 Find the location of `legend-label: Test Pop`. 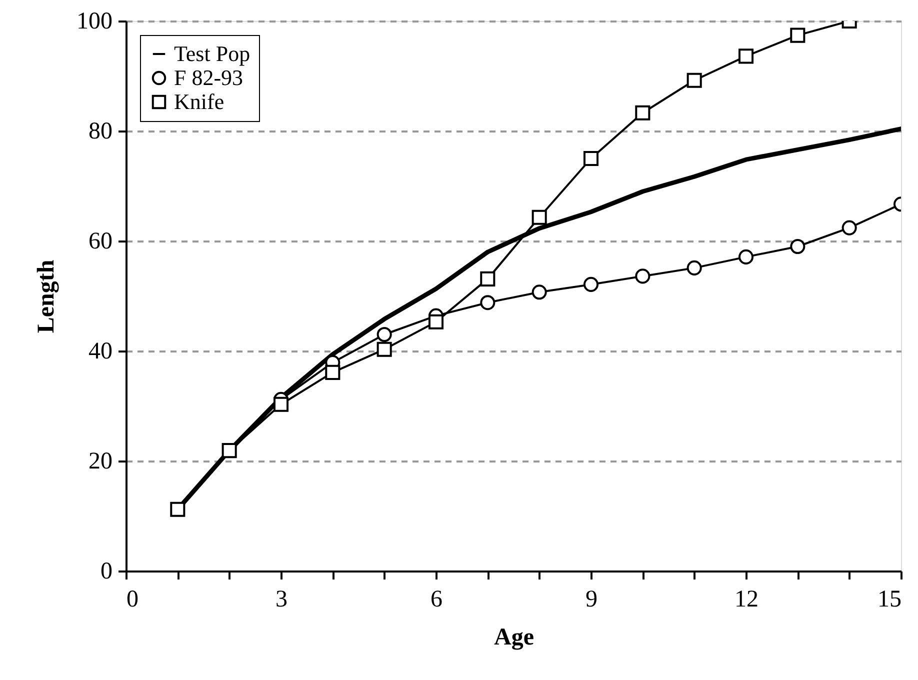

legend-label: Test Pop is located at coordinates (212, 53).